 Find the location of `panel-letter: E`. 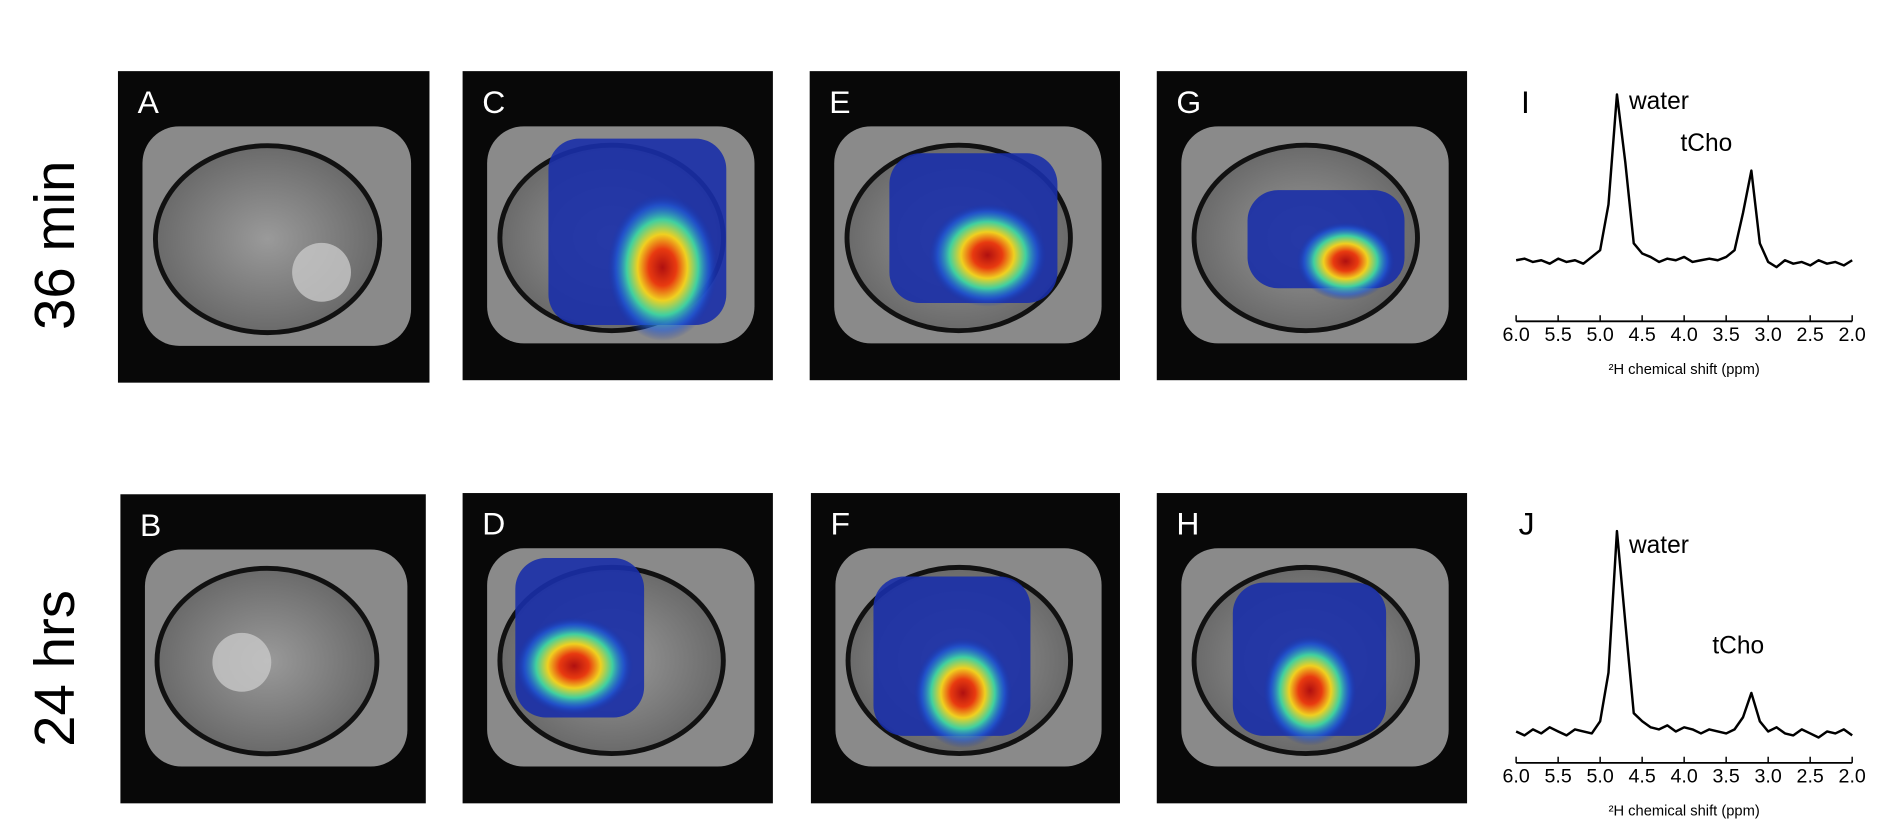

panel-letter: E is located at coordinates (839, 102).